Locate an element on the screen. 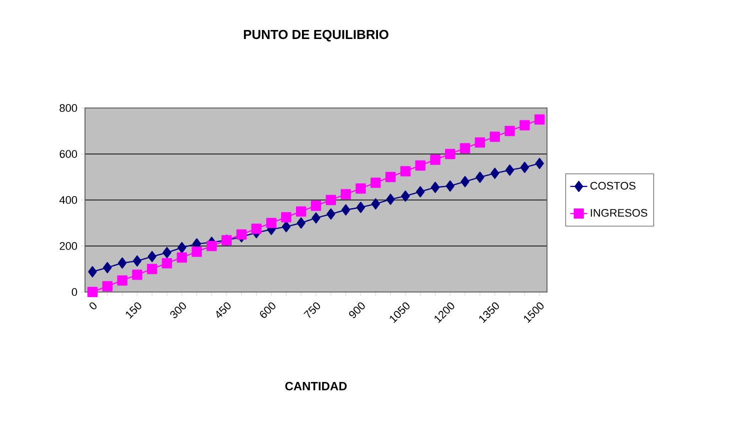 This screenshot has height=435, width=745. legend-label: INGRESOS is located at coordinates (619, 212).